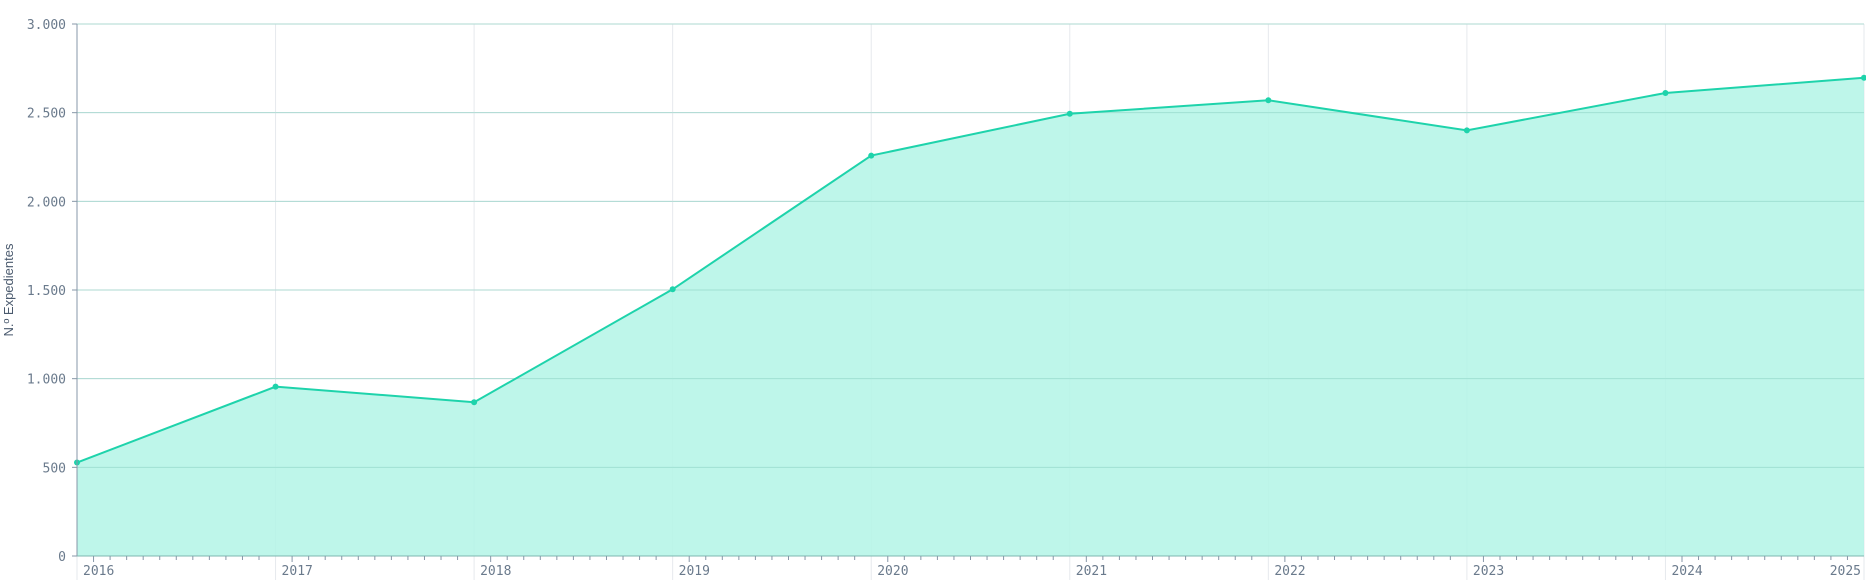 The height and width of the screenshot is (580, 1866). Describe the element at coordinates (297, 571) in the screenshot. I see `x-tick-label: 2017` at that location.